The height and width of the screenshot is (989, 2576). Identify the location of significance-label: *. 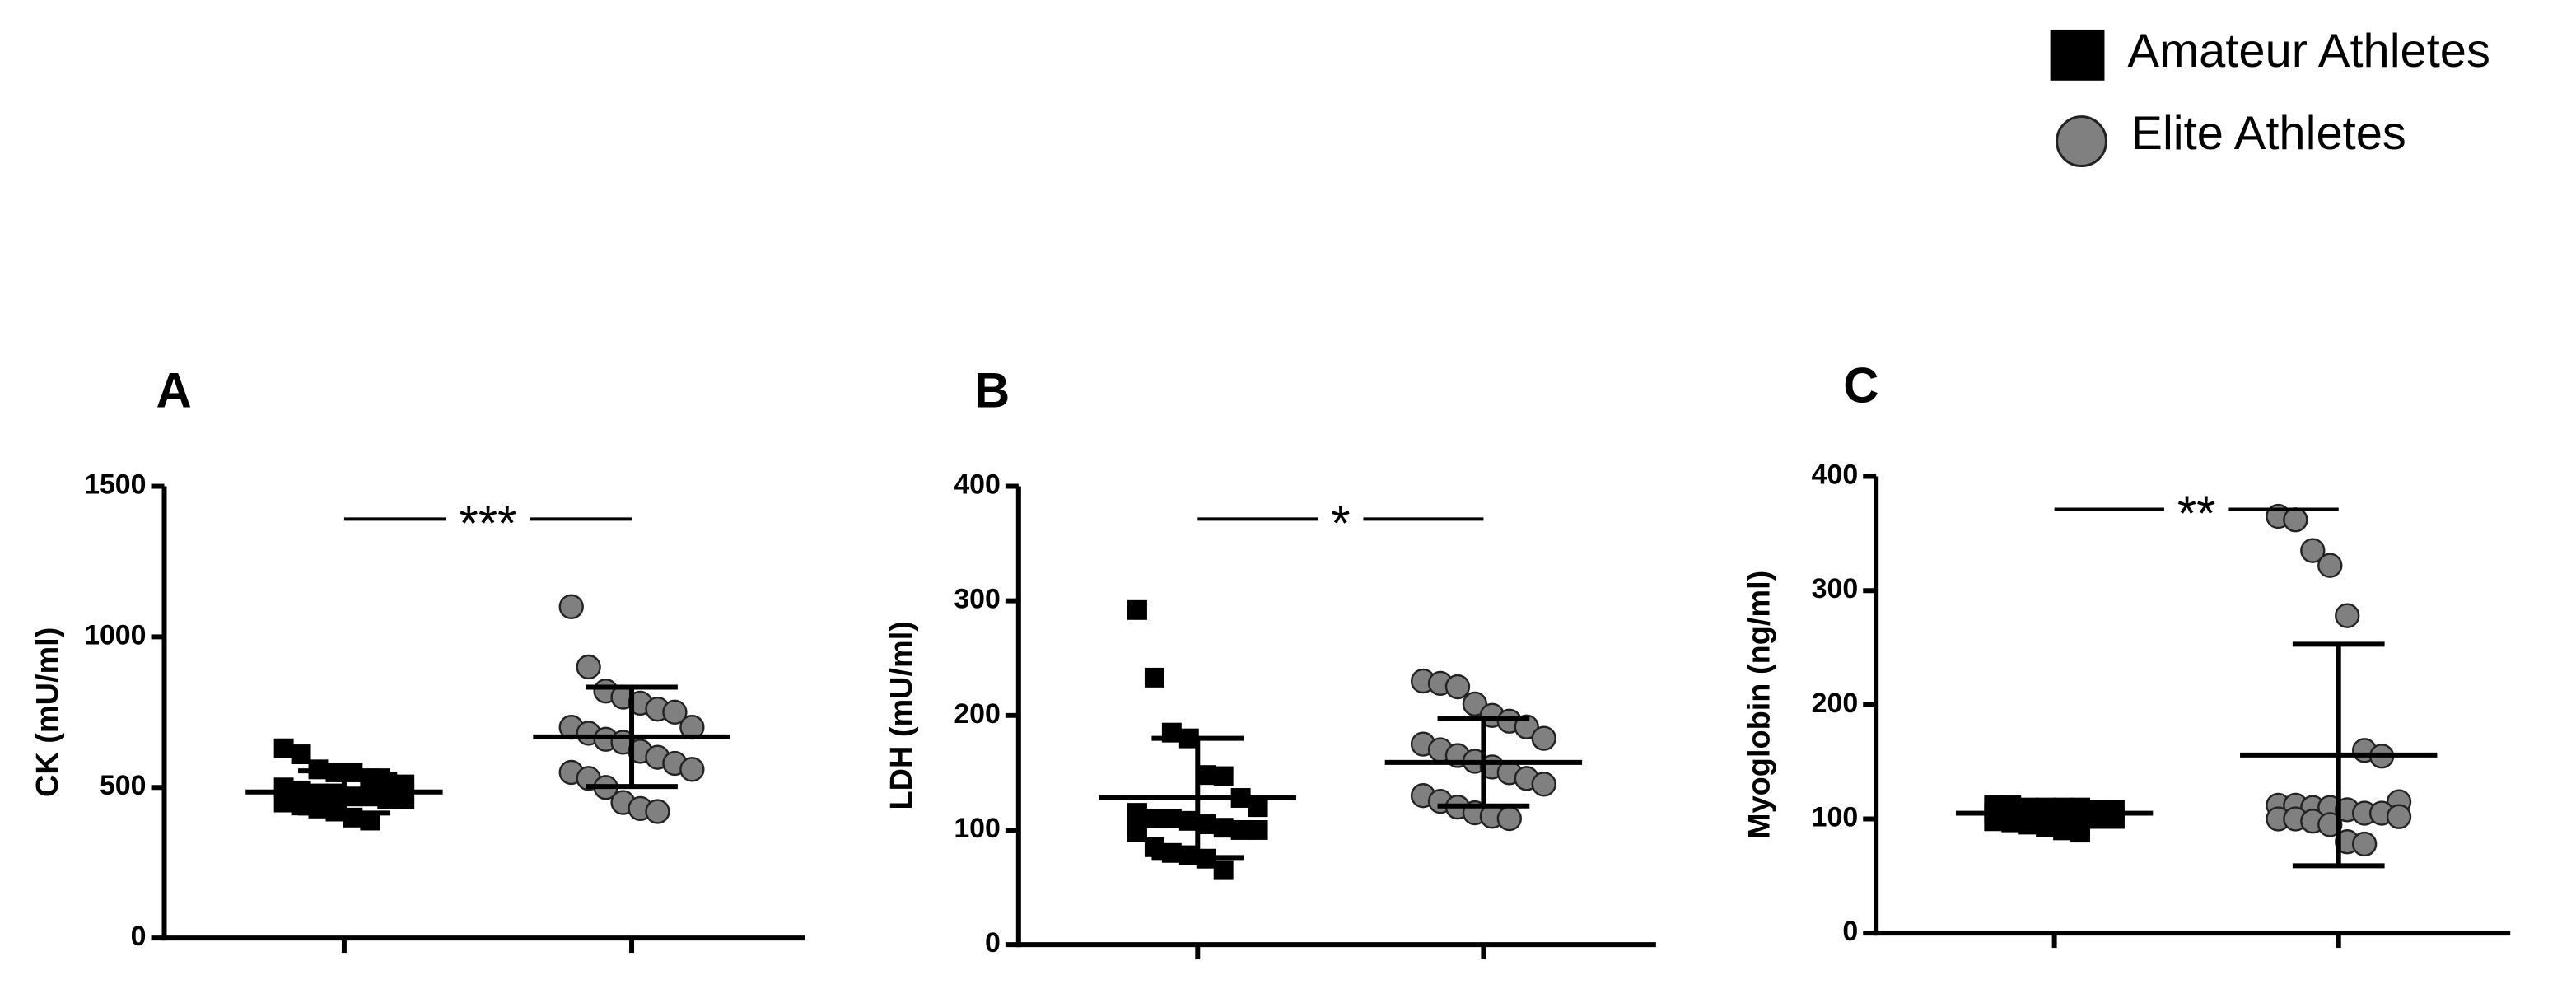
(1340, 523).